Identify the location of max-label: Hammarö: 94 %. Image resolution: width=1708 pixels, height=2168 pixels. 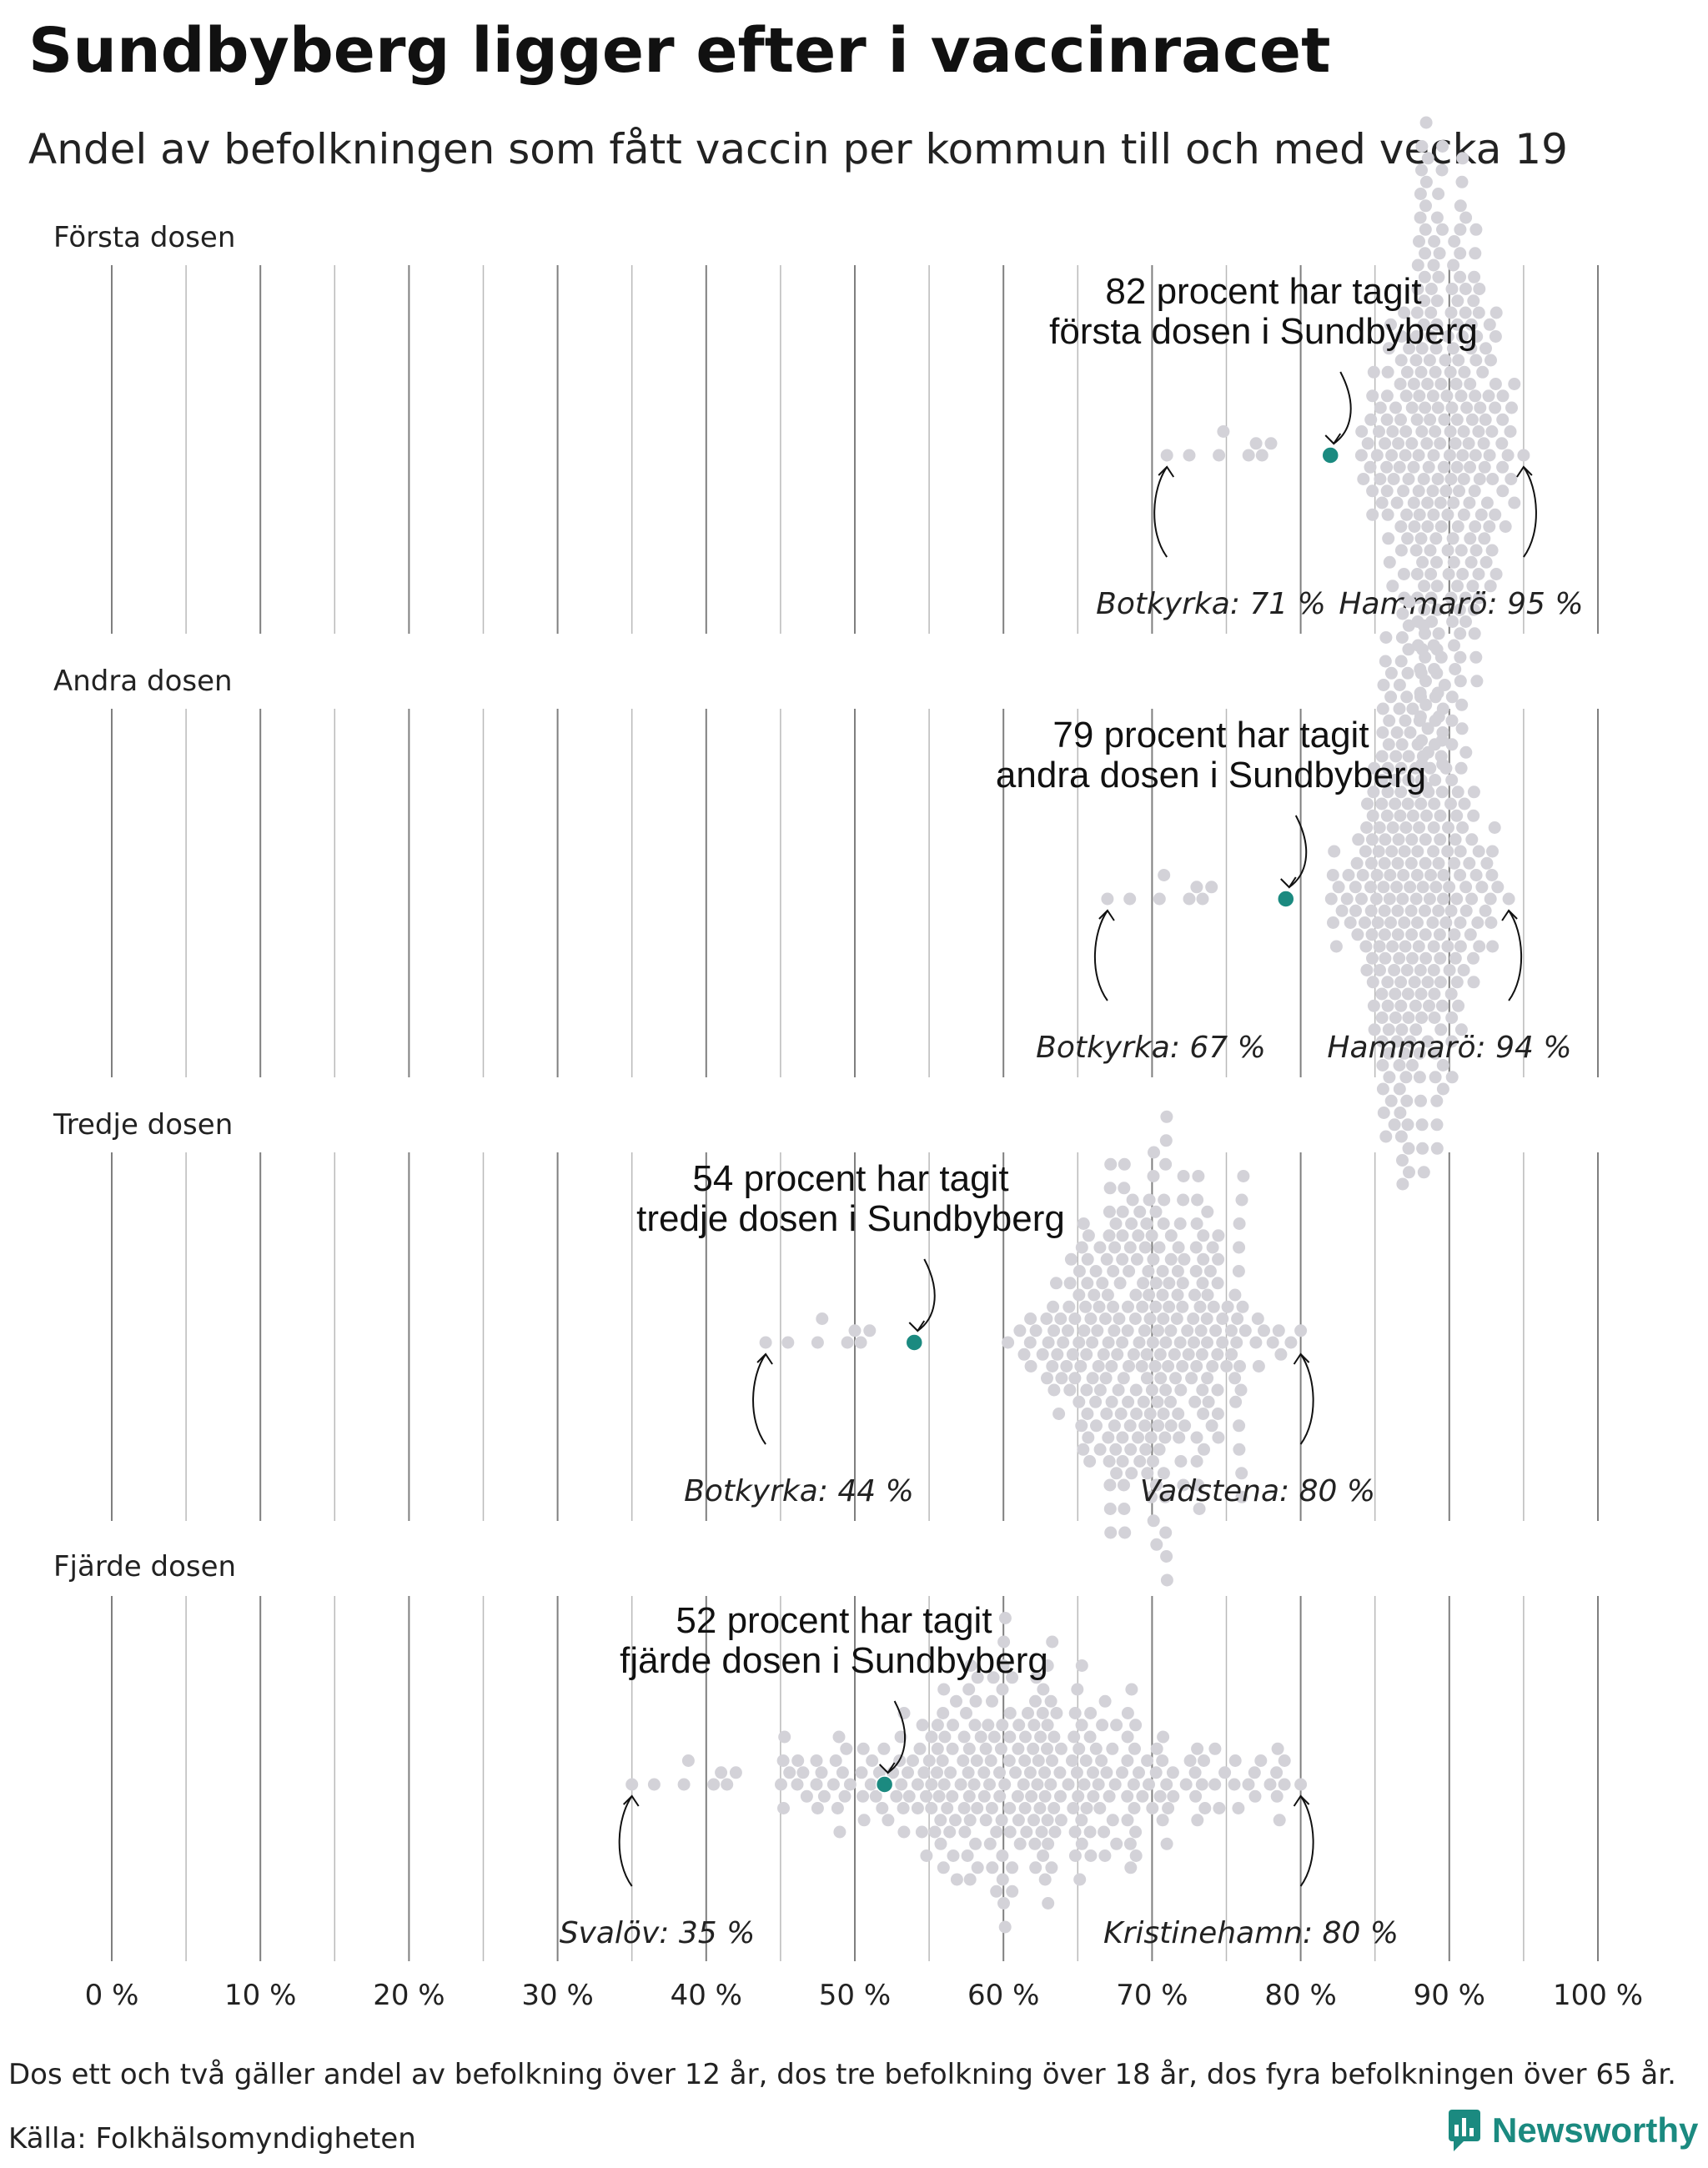
(1449, 1048).